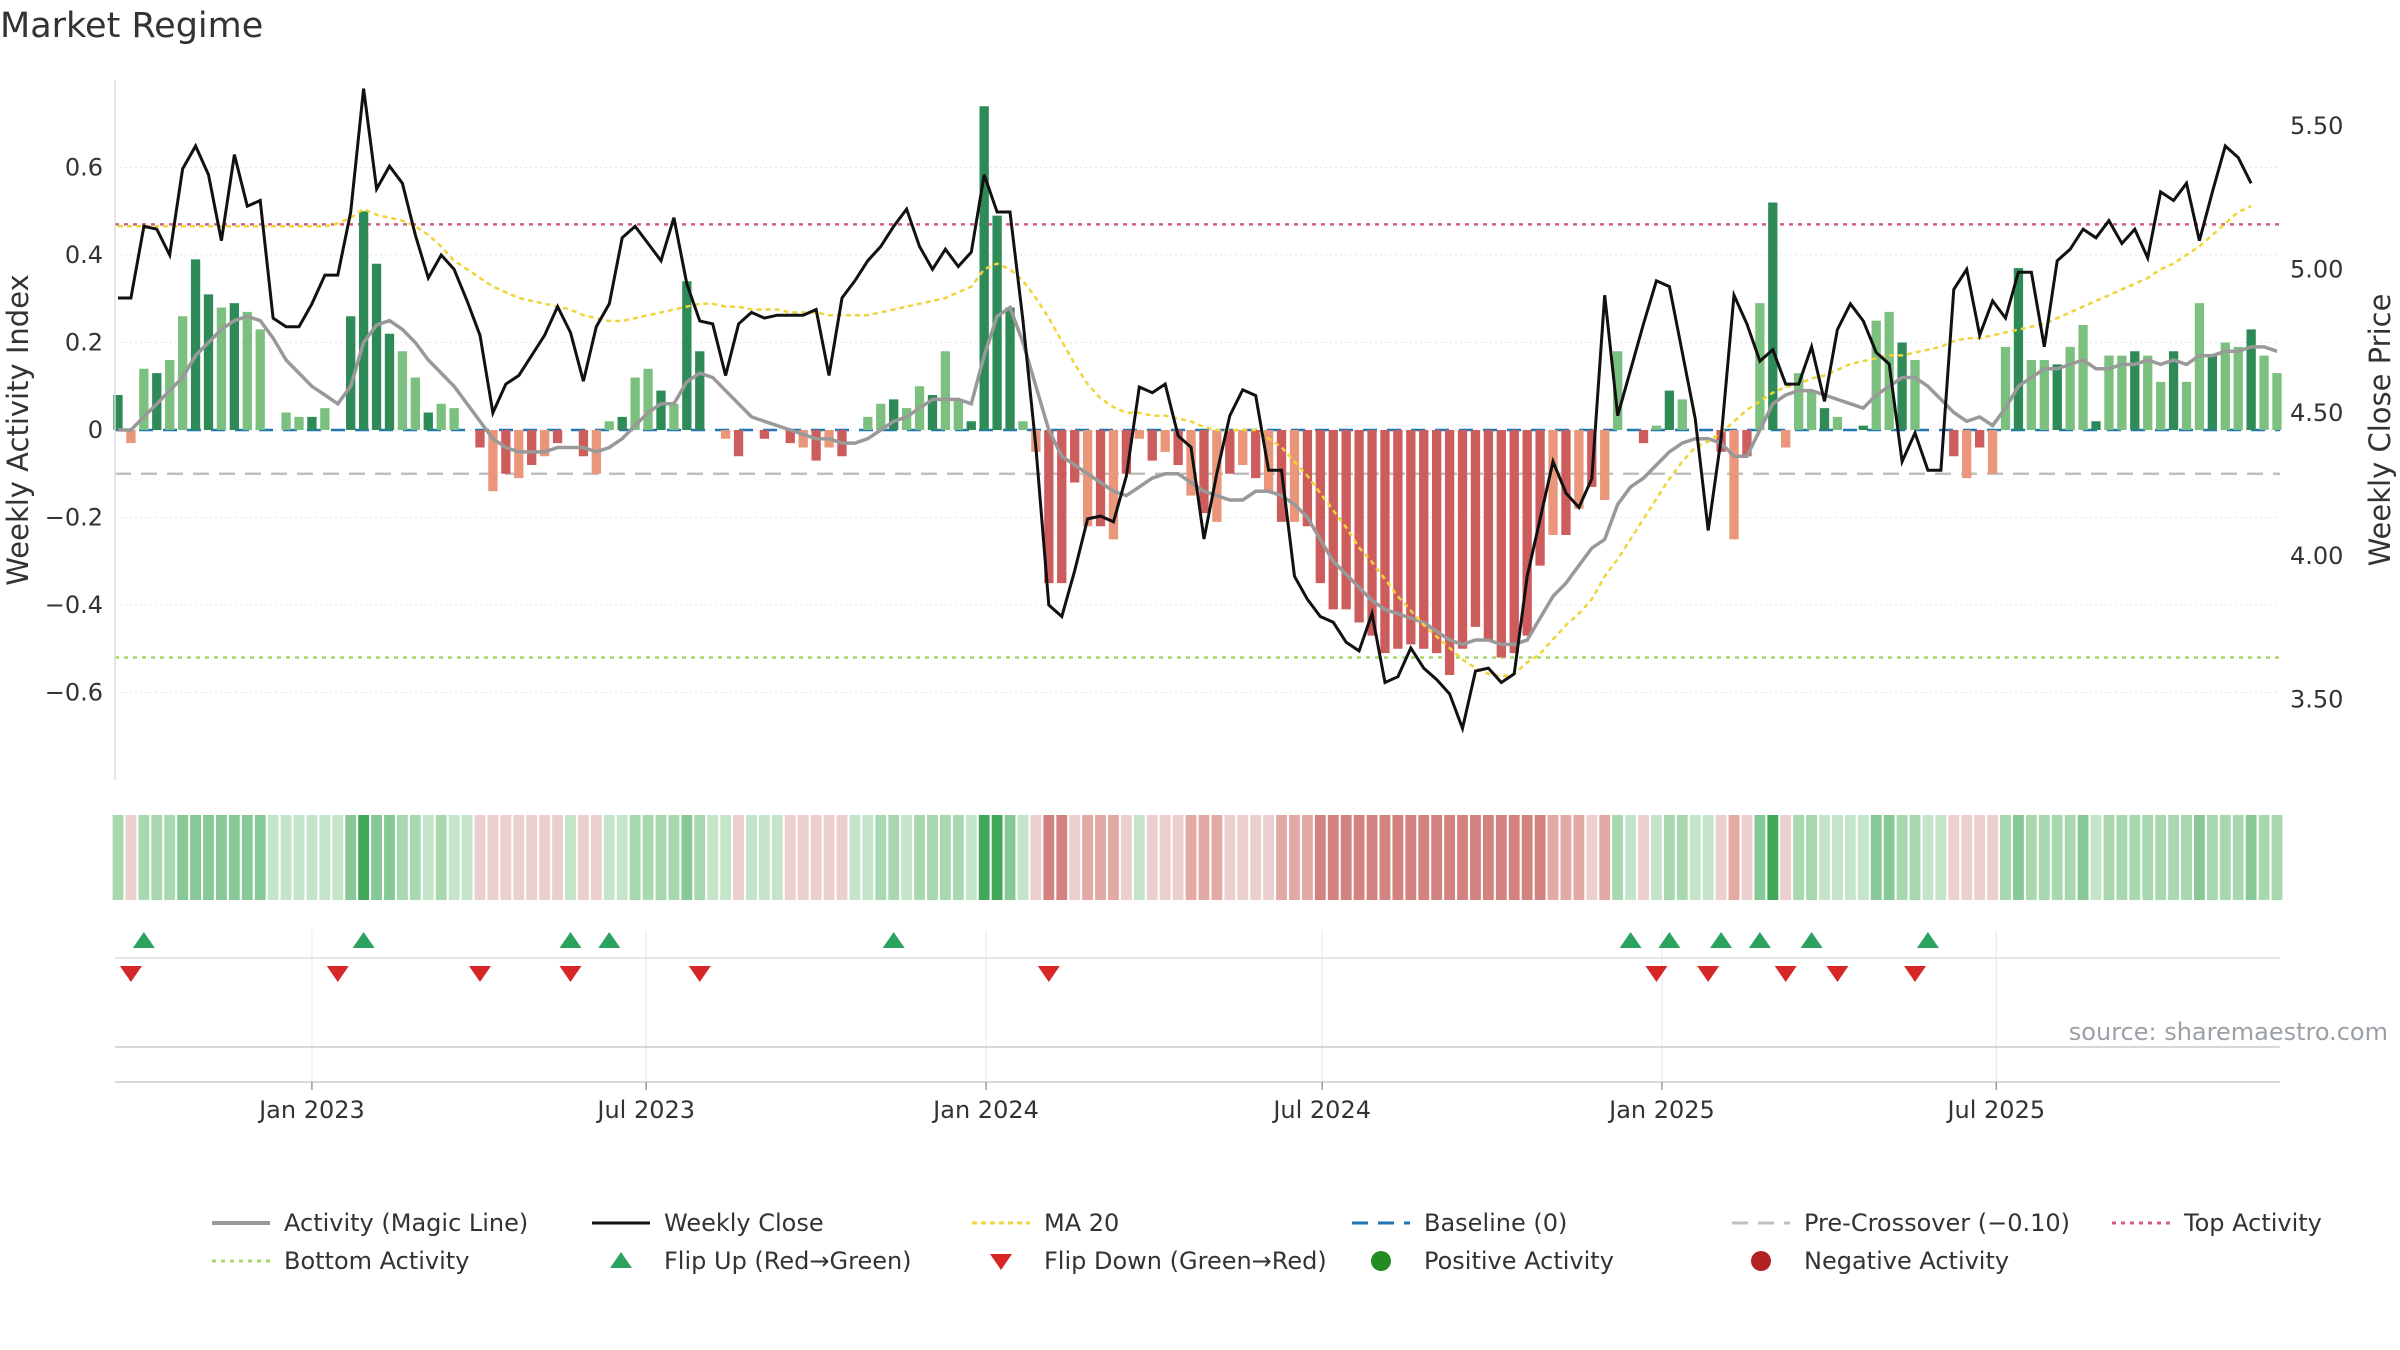  Describe the element at coordinates (645, 1110) in the screenshot. I see `xtick-label: Jul 2023` at that location.